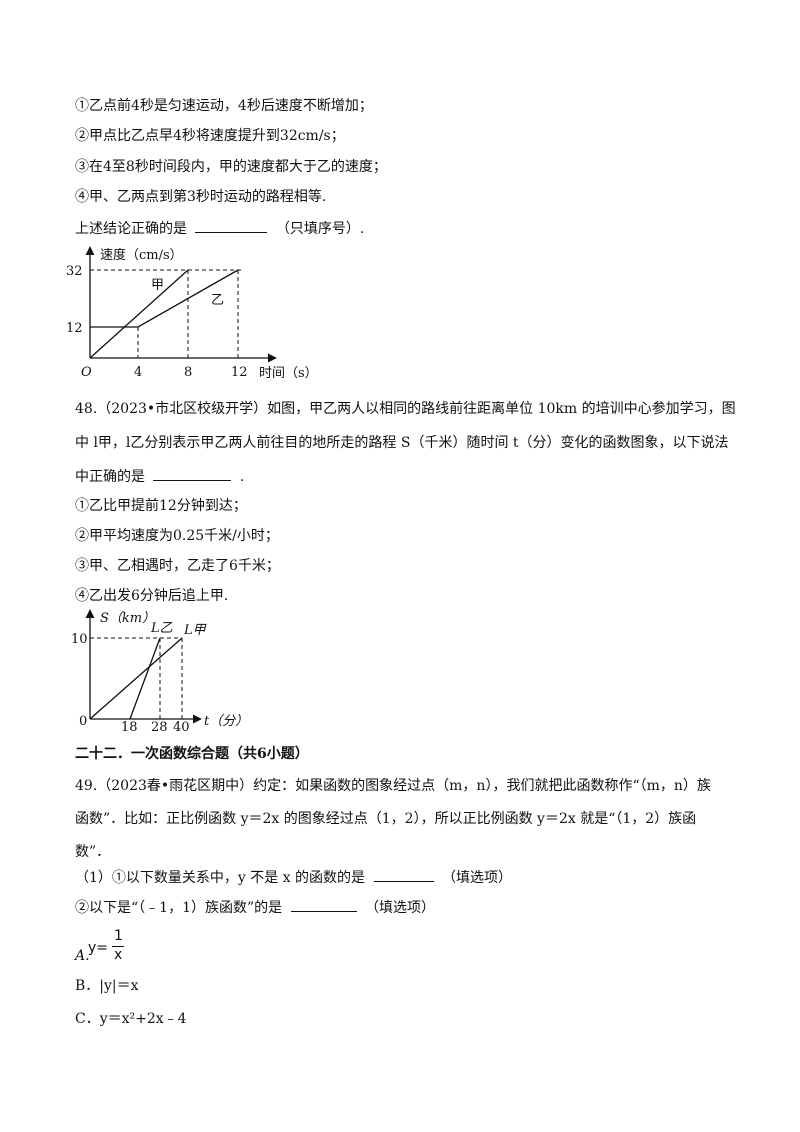 This screenshot has width=800, height=1132. I want to click on q47-item-1: ①乙点前4秒是匀速运动，4秒后速度不断增加；, so click(224, 106).